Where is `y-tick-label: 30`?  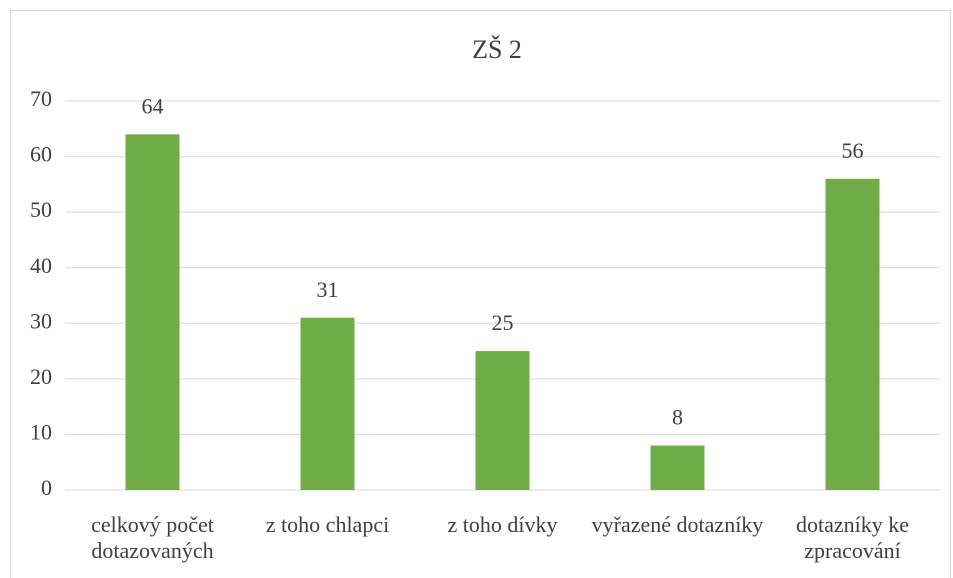 y-tick-label: 30 is located at coordinates (41, 320).